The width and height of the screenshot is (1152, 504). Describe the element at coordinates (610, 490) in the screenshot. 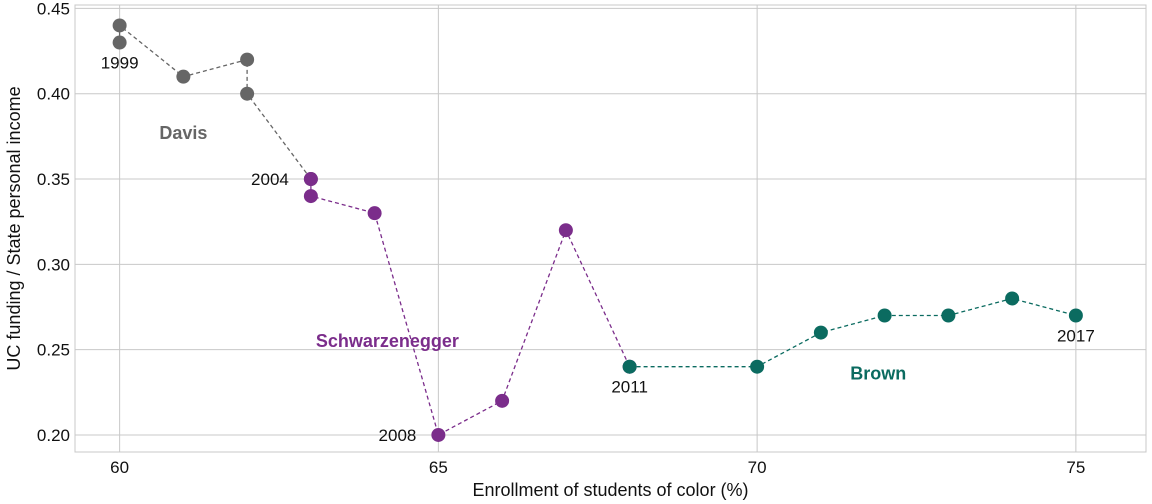

I see `x-axis-title: Enrollment of students of color (%)` at that location.